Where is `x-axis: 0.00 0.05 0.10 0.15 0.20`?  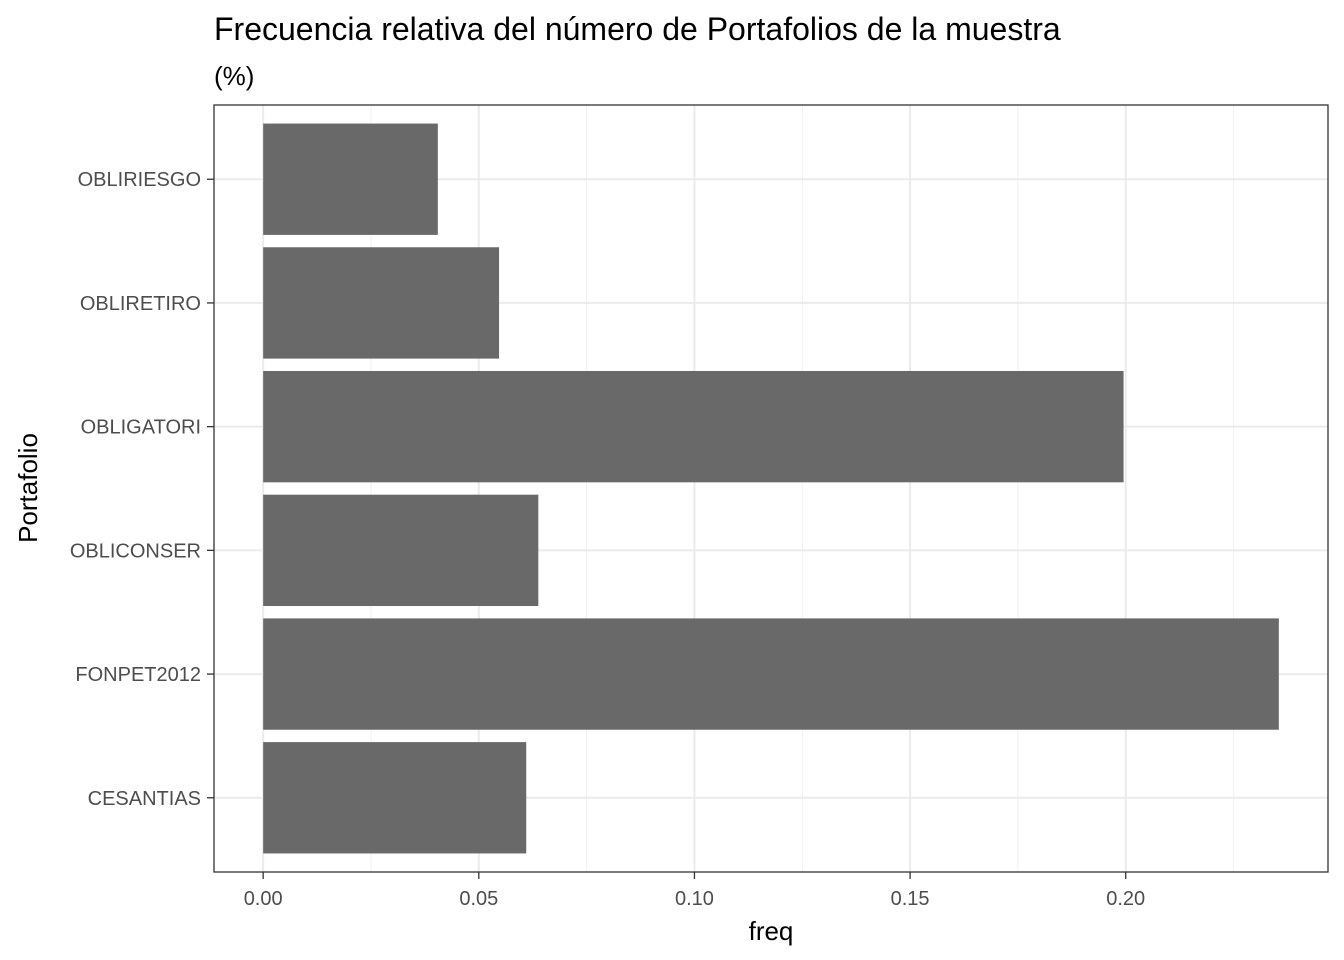 x-axis: 0.00 0.05 0.10 0.15 0.20 is located at coordinates (694, 891).